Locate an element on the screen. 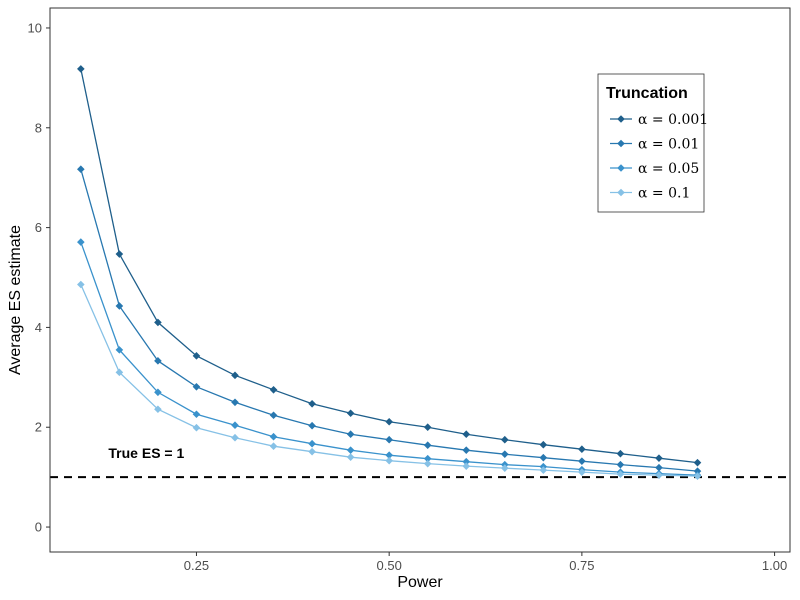 The image size is (800, 600). y-axis-title: Average ES estimate is located at coordinates (15, 300).